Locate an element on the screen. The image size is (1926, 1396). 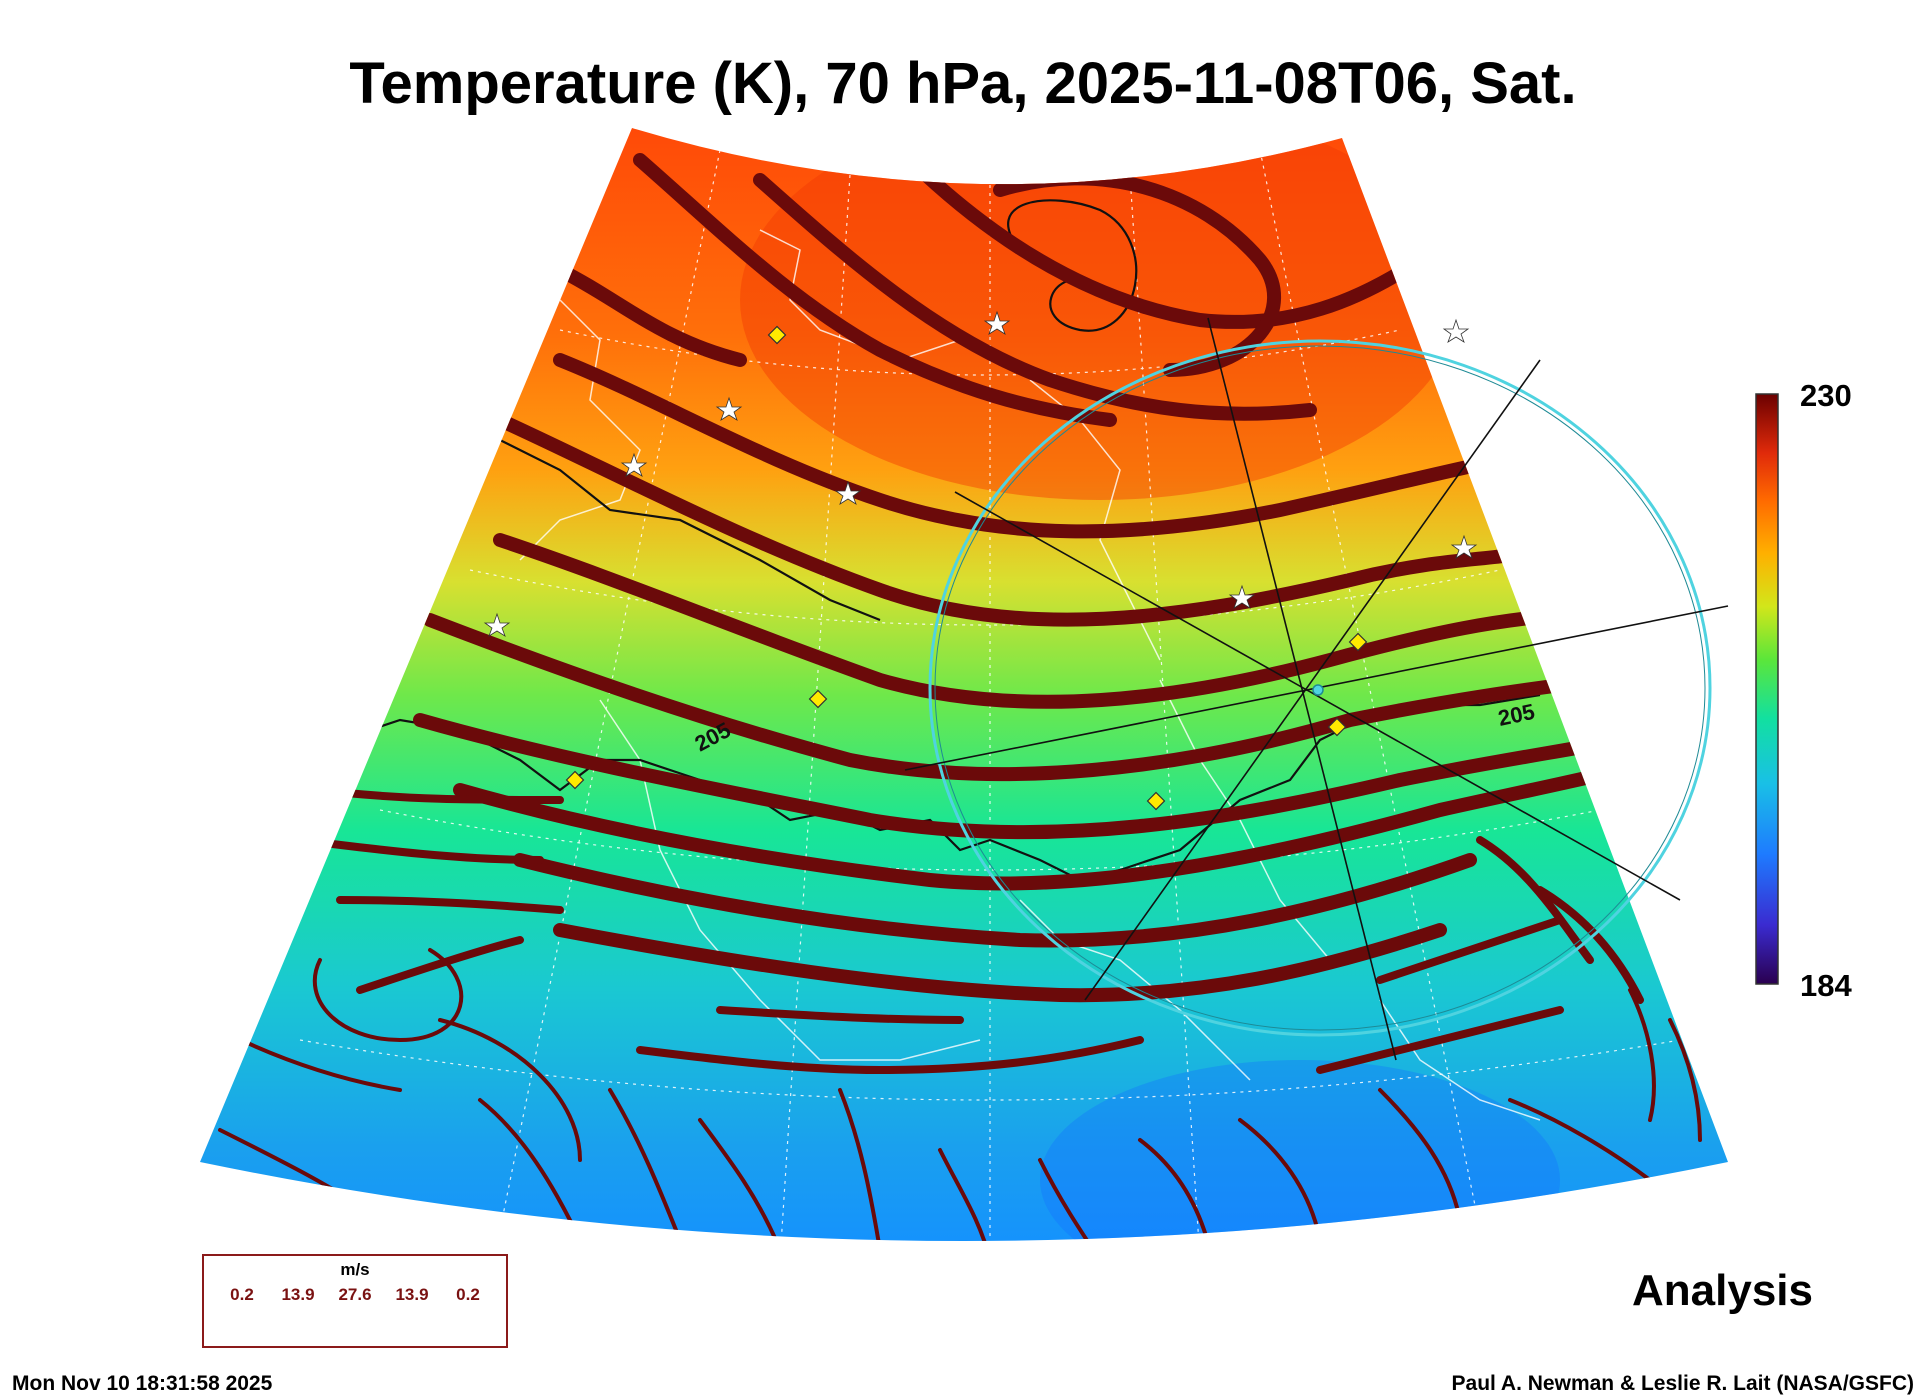
wind-legend: m/s 0.2 13.9 27.6 13.9 0.2 is located at coordinates (355, 1301).